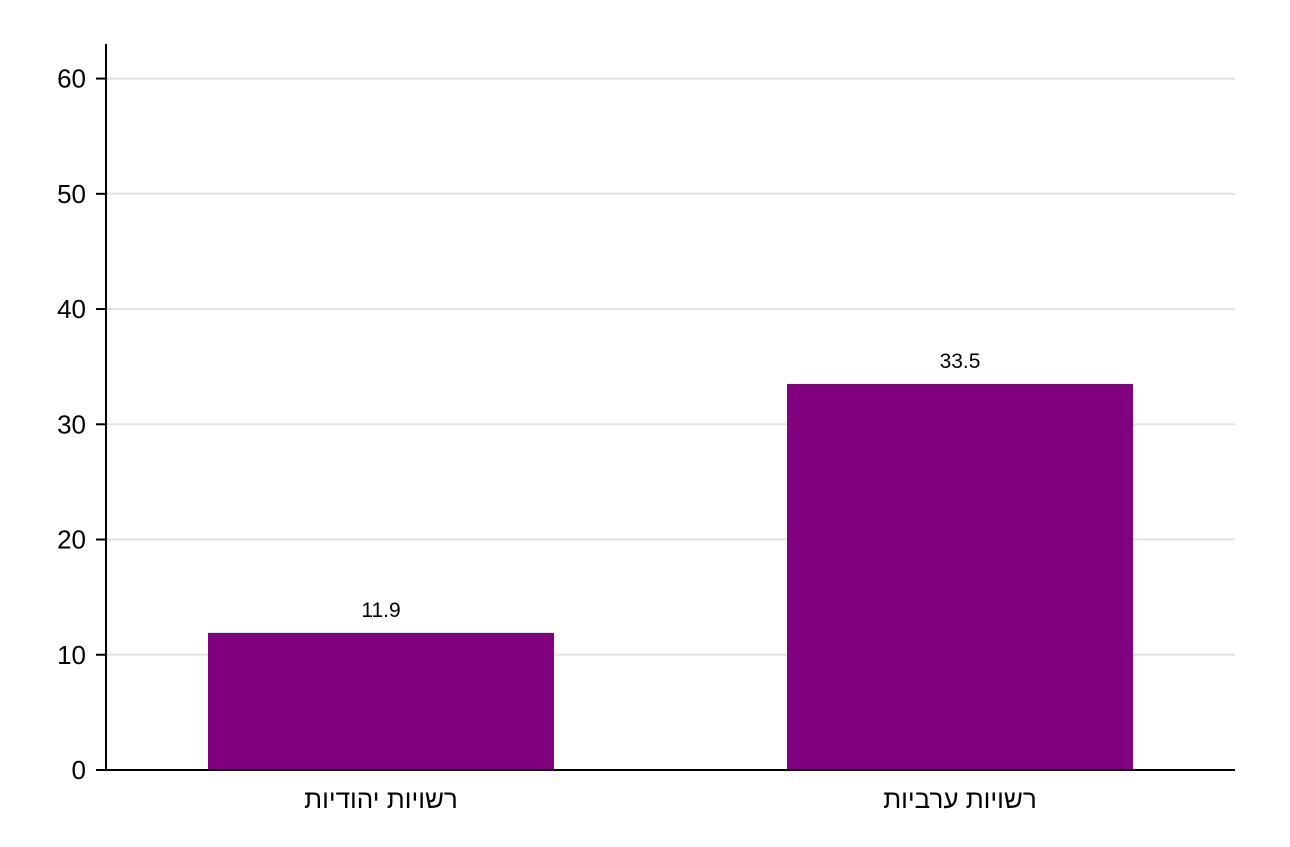 The height and width of the screenshot is (847, 1290). Describe the element at coordinates (960, 799) in the screenshot. I see `category-label-2: רשויות ערביות` at that location.